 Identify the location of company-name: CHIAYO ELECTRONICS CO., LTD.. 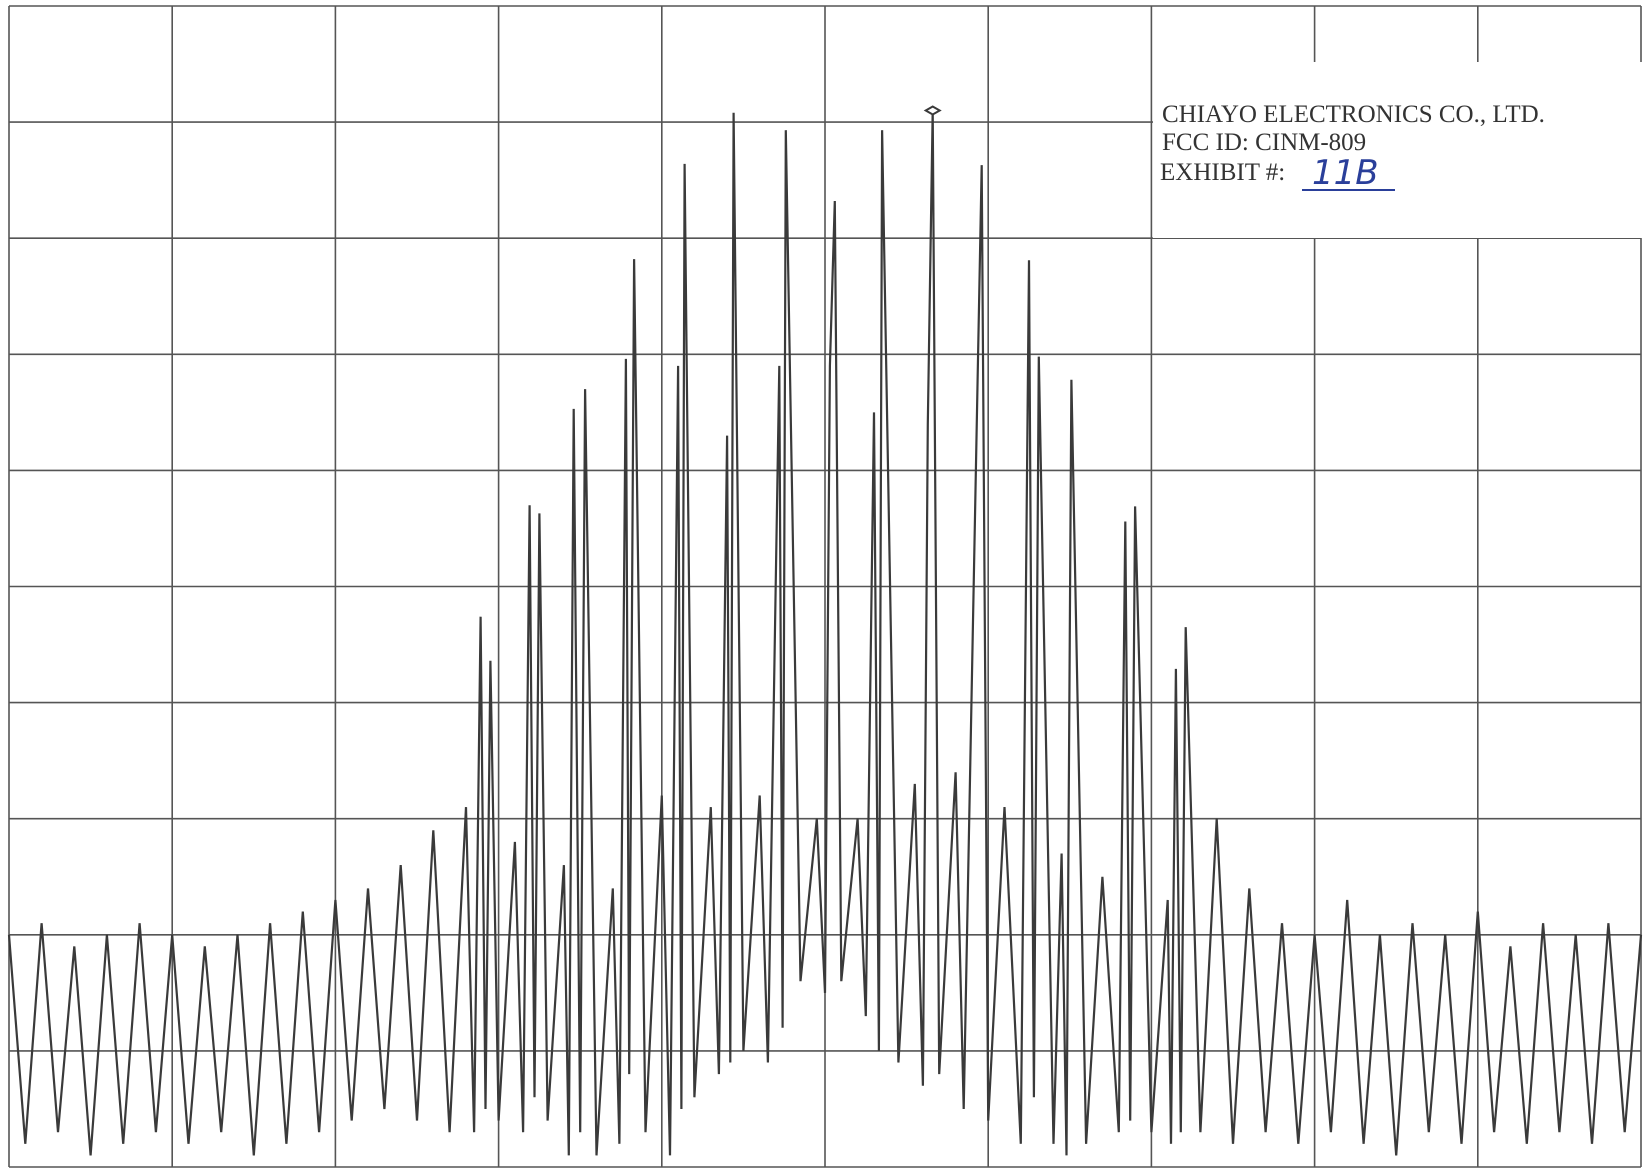
(1353, 114).